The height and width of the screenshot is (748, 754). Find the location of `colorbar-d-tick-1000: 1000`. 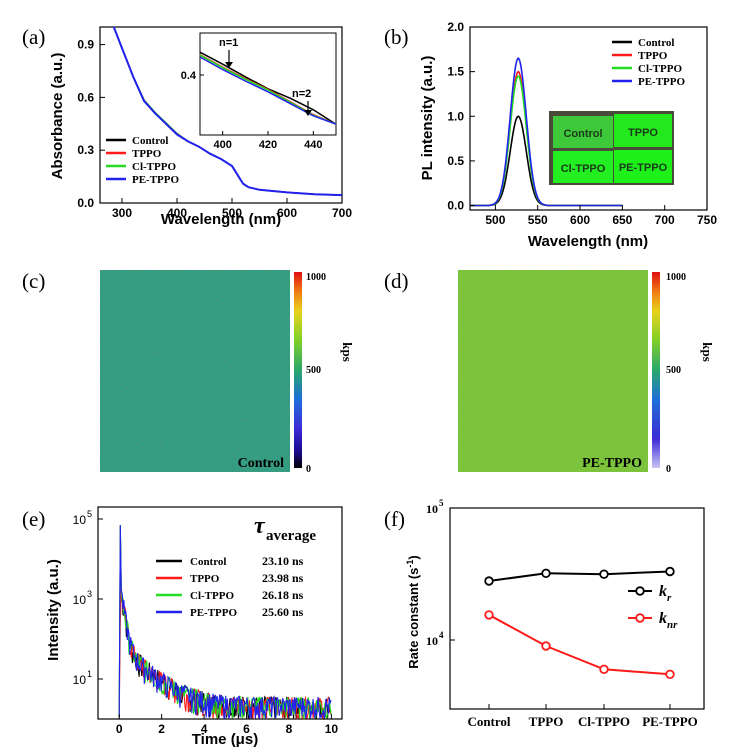

colorbar-d-tick-1000: 1000 is located at coordinates (676, 277).